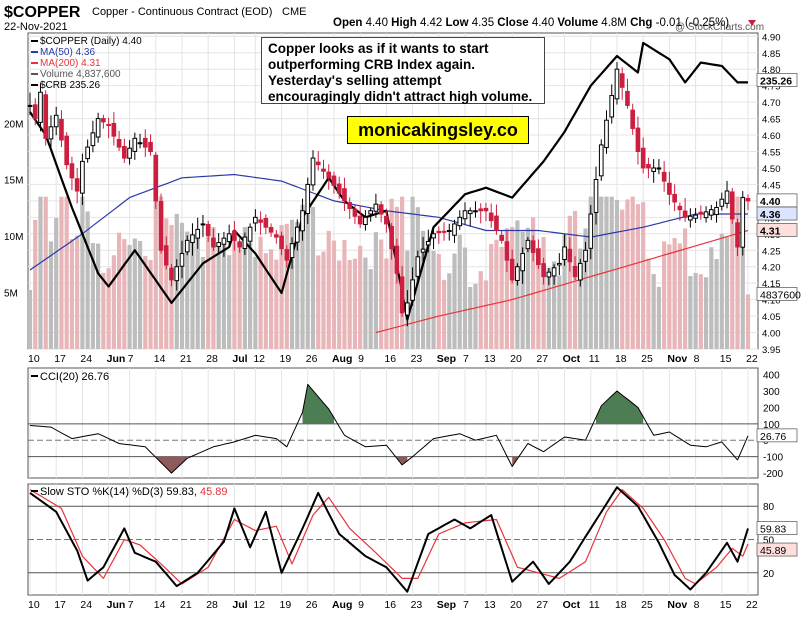 This screenshot has width=803, height=618. What do you see at coordinates (771, 54) in the screenshot?
I see `price-tick-label: 4.85` at bounding box center [771, 54].